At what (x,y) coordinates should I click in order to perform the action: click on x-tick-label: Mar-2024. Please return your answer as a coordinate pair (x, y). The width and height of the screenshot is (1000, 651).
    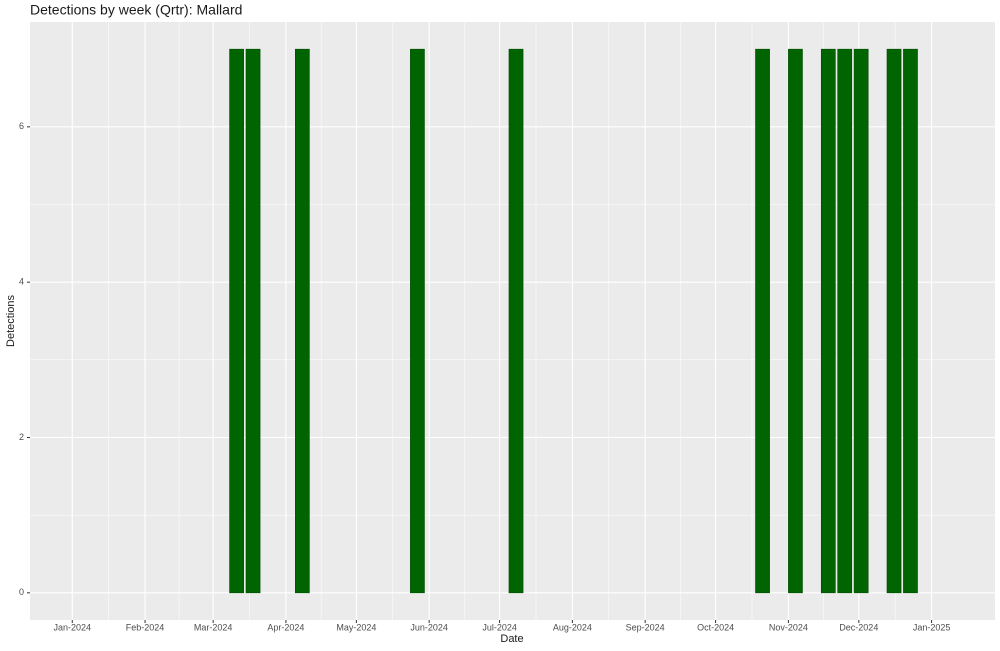
    Looking at the image, I should click on (213, 627).